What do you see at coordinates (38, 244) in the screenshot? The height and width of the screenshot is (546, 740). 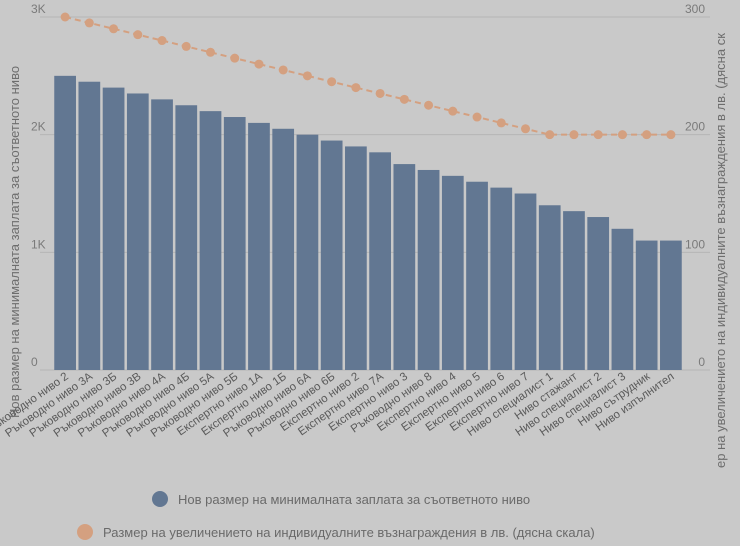 I see `left-tick-label: 1K` at bounding box center [38, 244].